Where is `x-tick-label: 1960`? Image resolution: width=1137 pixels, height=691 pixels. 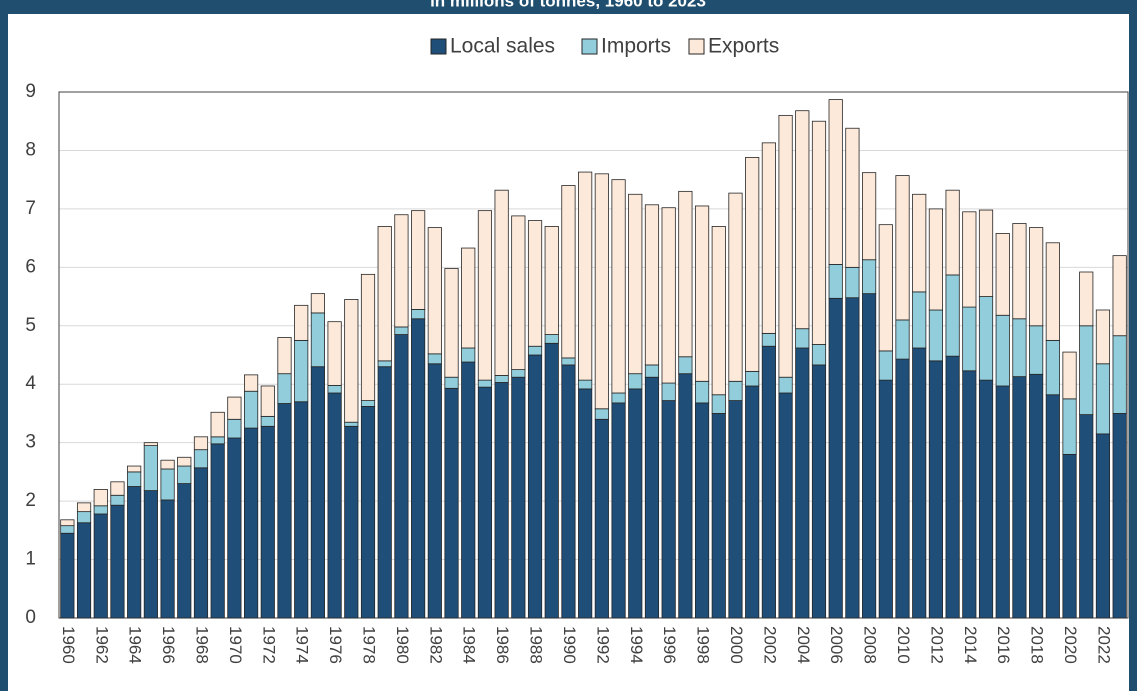
x-tick-label: 1960 is located at coordinates (68, 645).